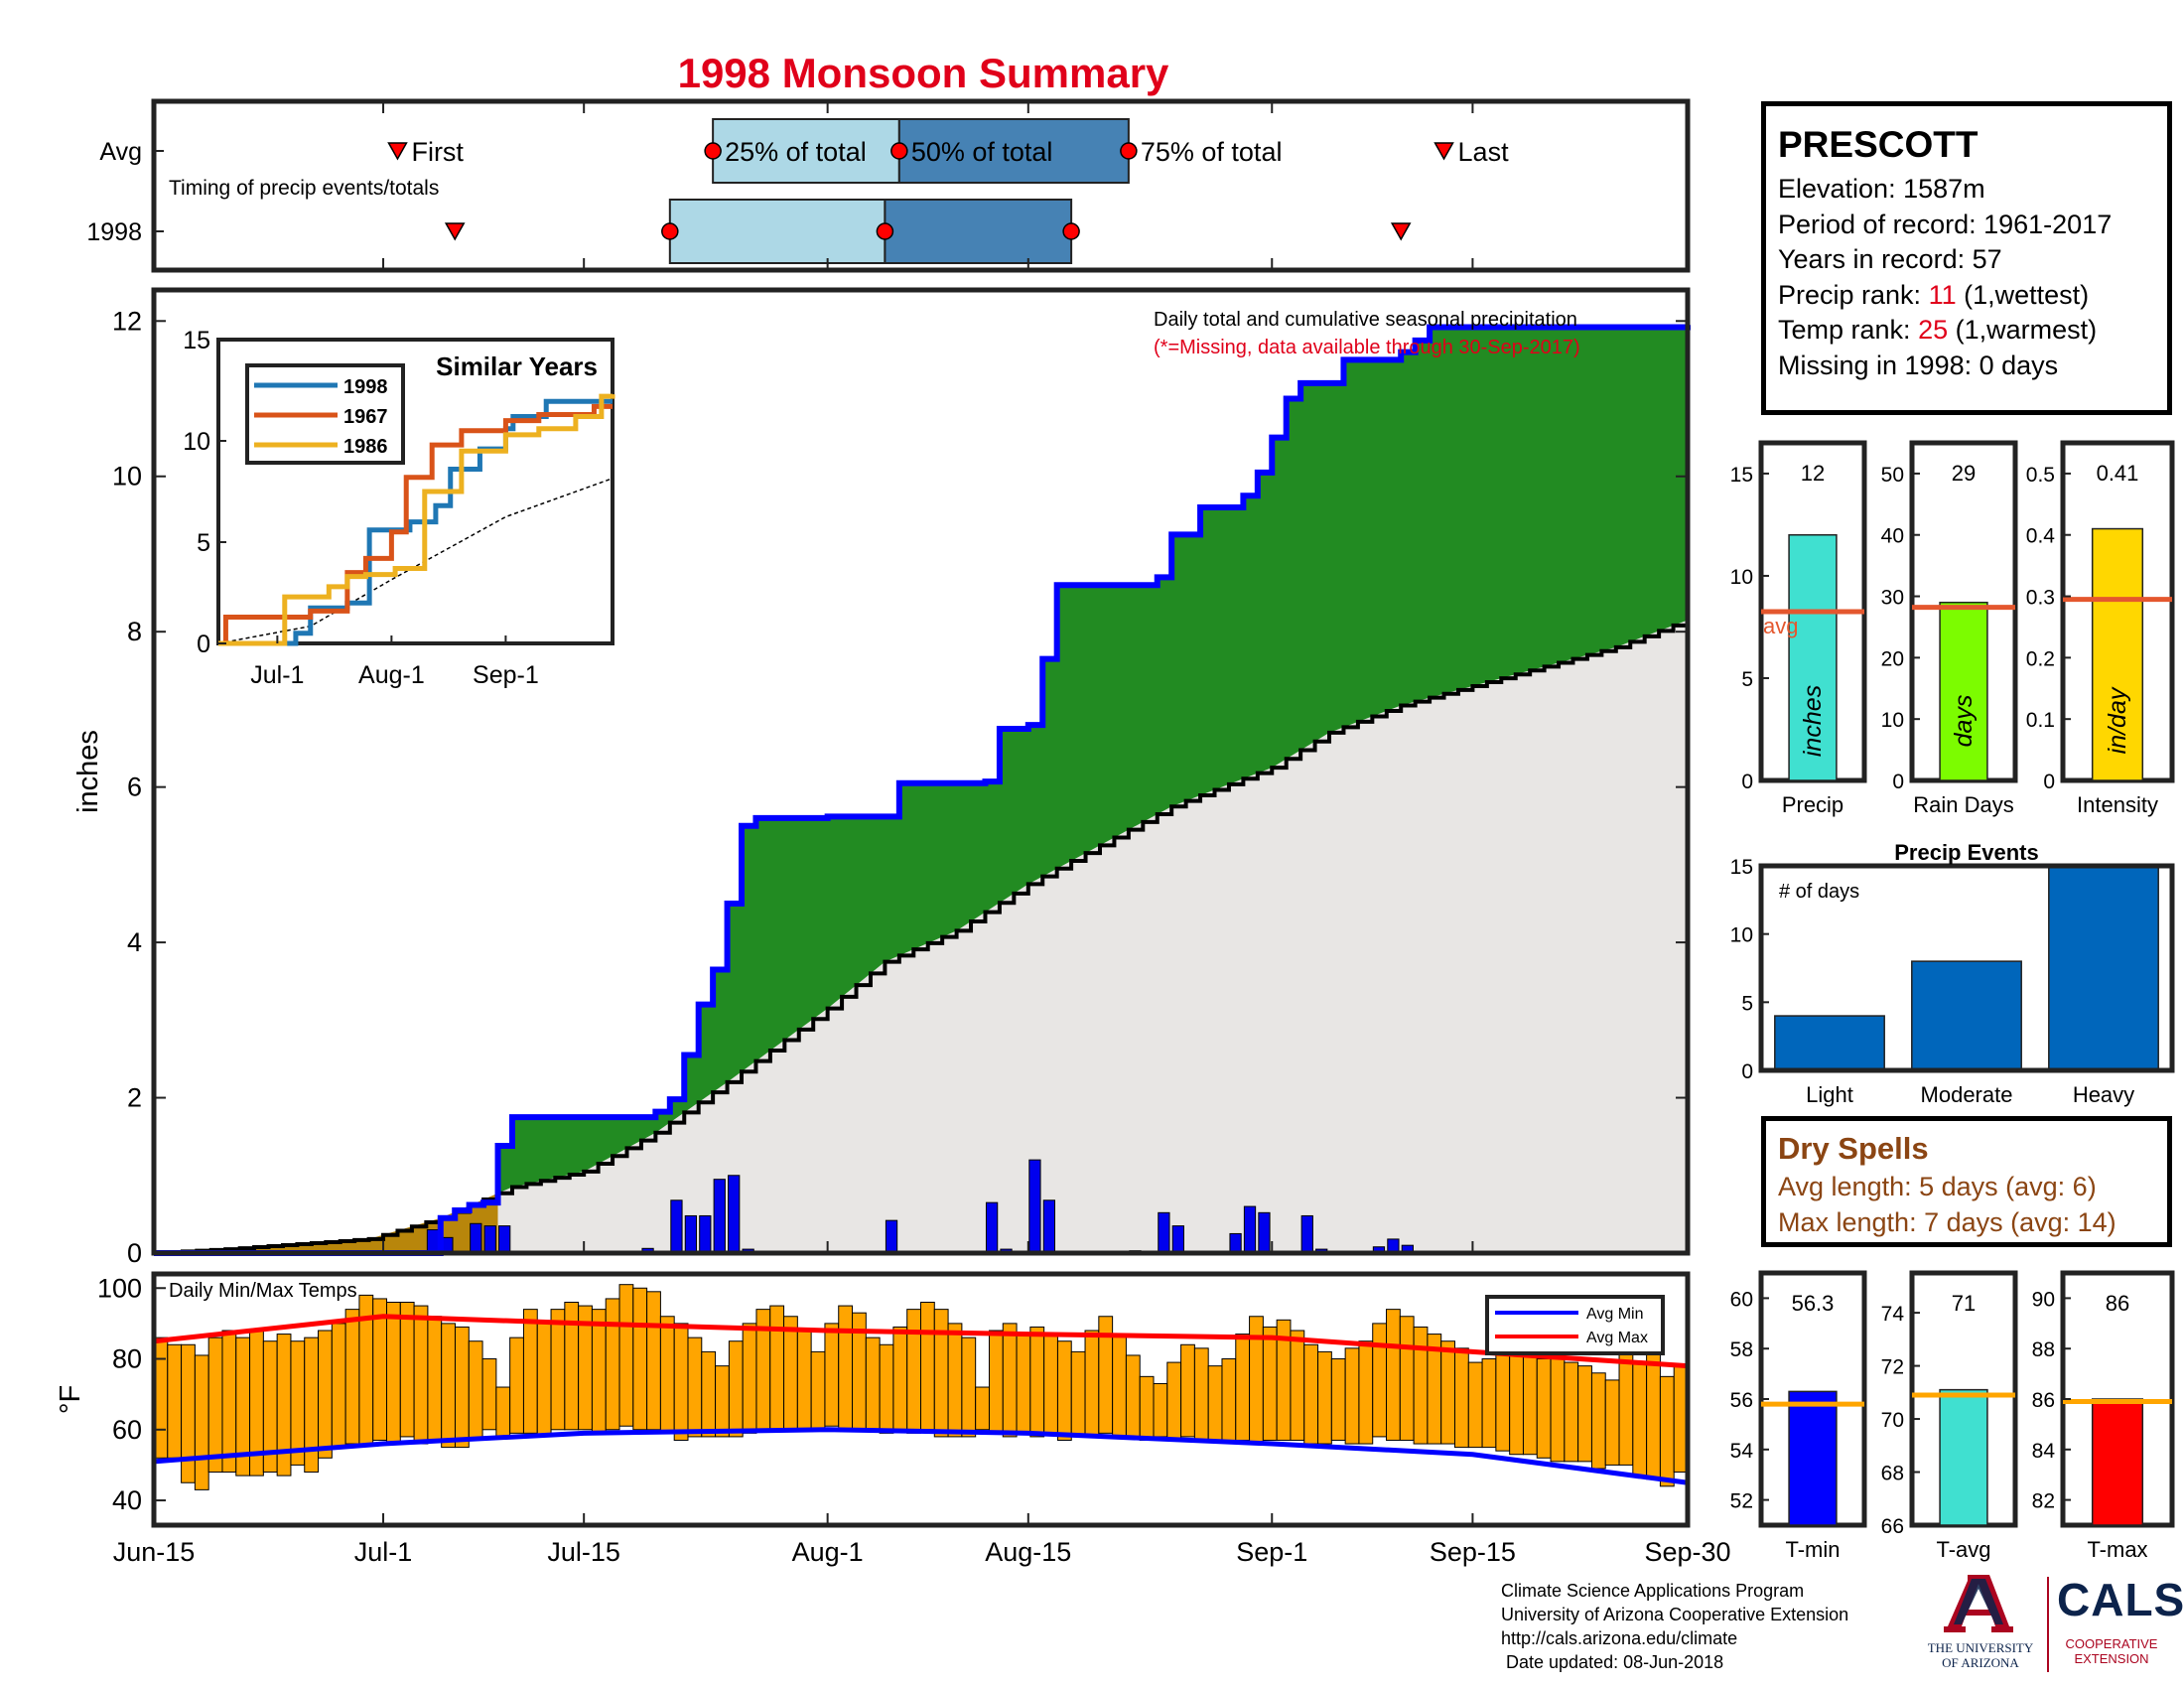 Image resolution: width=2184 pixels, height=1688 pixels. Describe the element at coordinates (1780, 626) in the screenshot. I see `precip_stat-avg-label: avg` at that location.